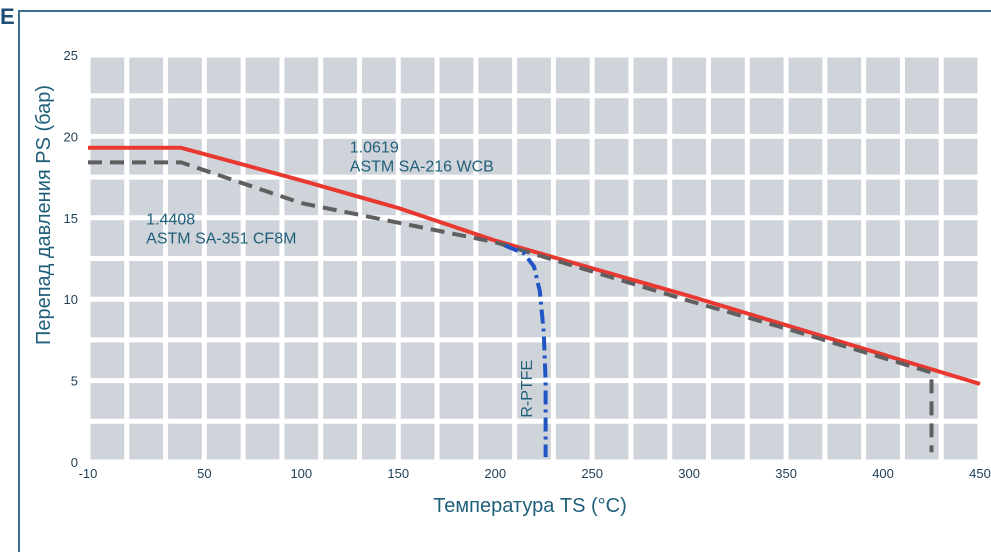  Describe the element at coordinates (422, 167) in the screenshot. I see `series-label-1-line-2: ASTM SA-216 WCB` at that location.